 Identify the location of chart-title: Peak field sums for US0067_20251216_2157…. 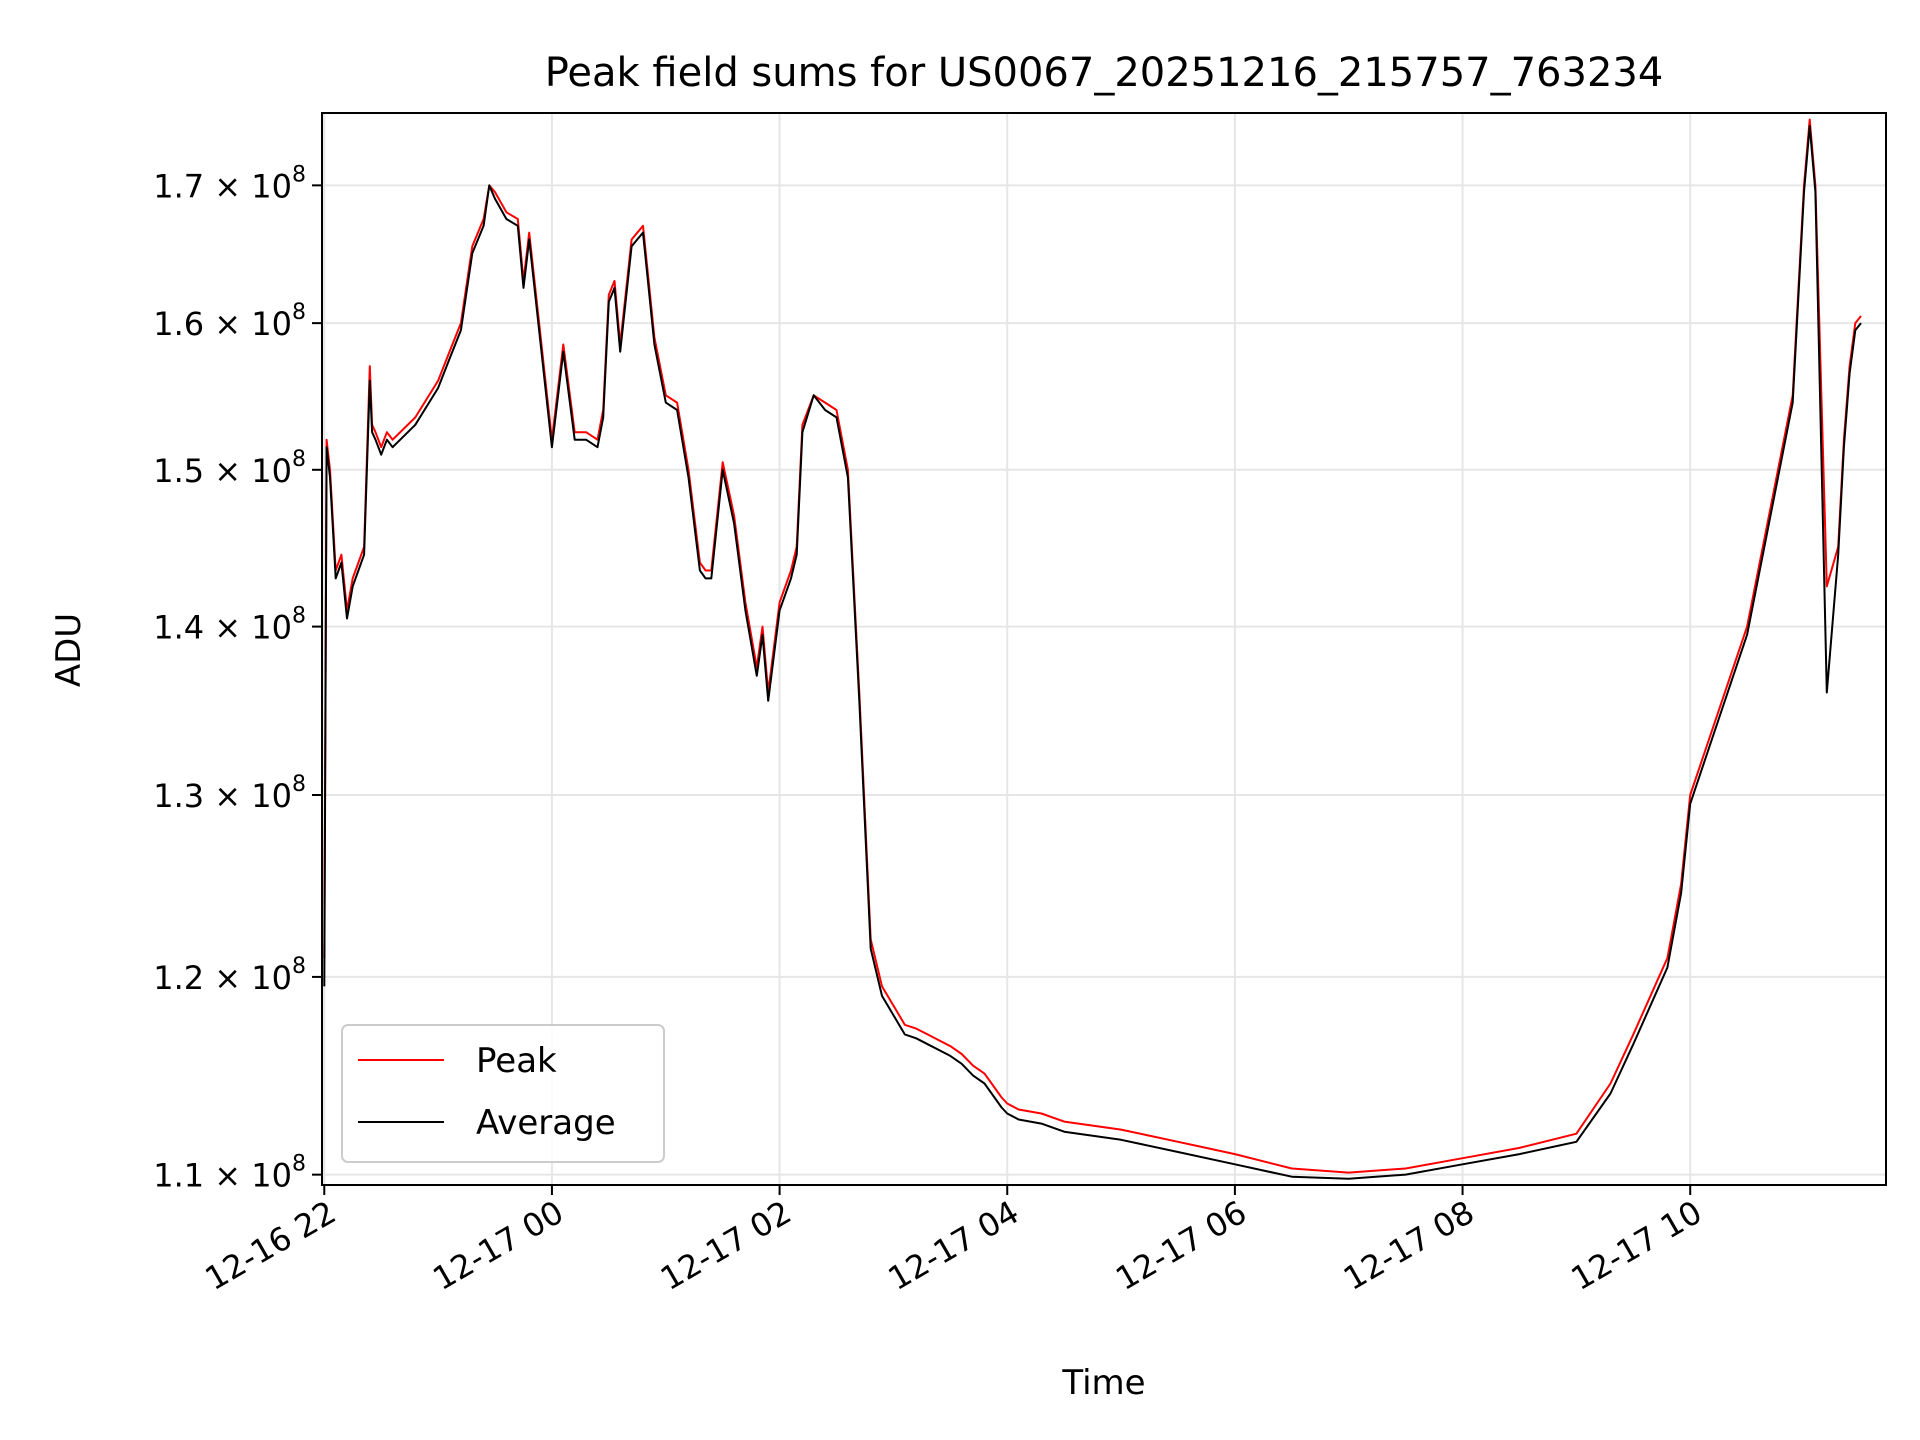
(1104, 73).